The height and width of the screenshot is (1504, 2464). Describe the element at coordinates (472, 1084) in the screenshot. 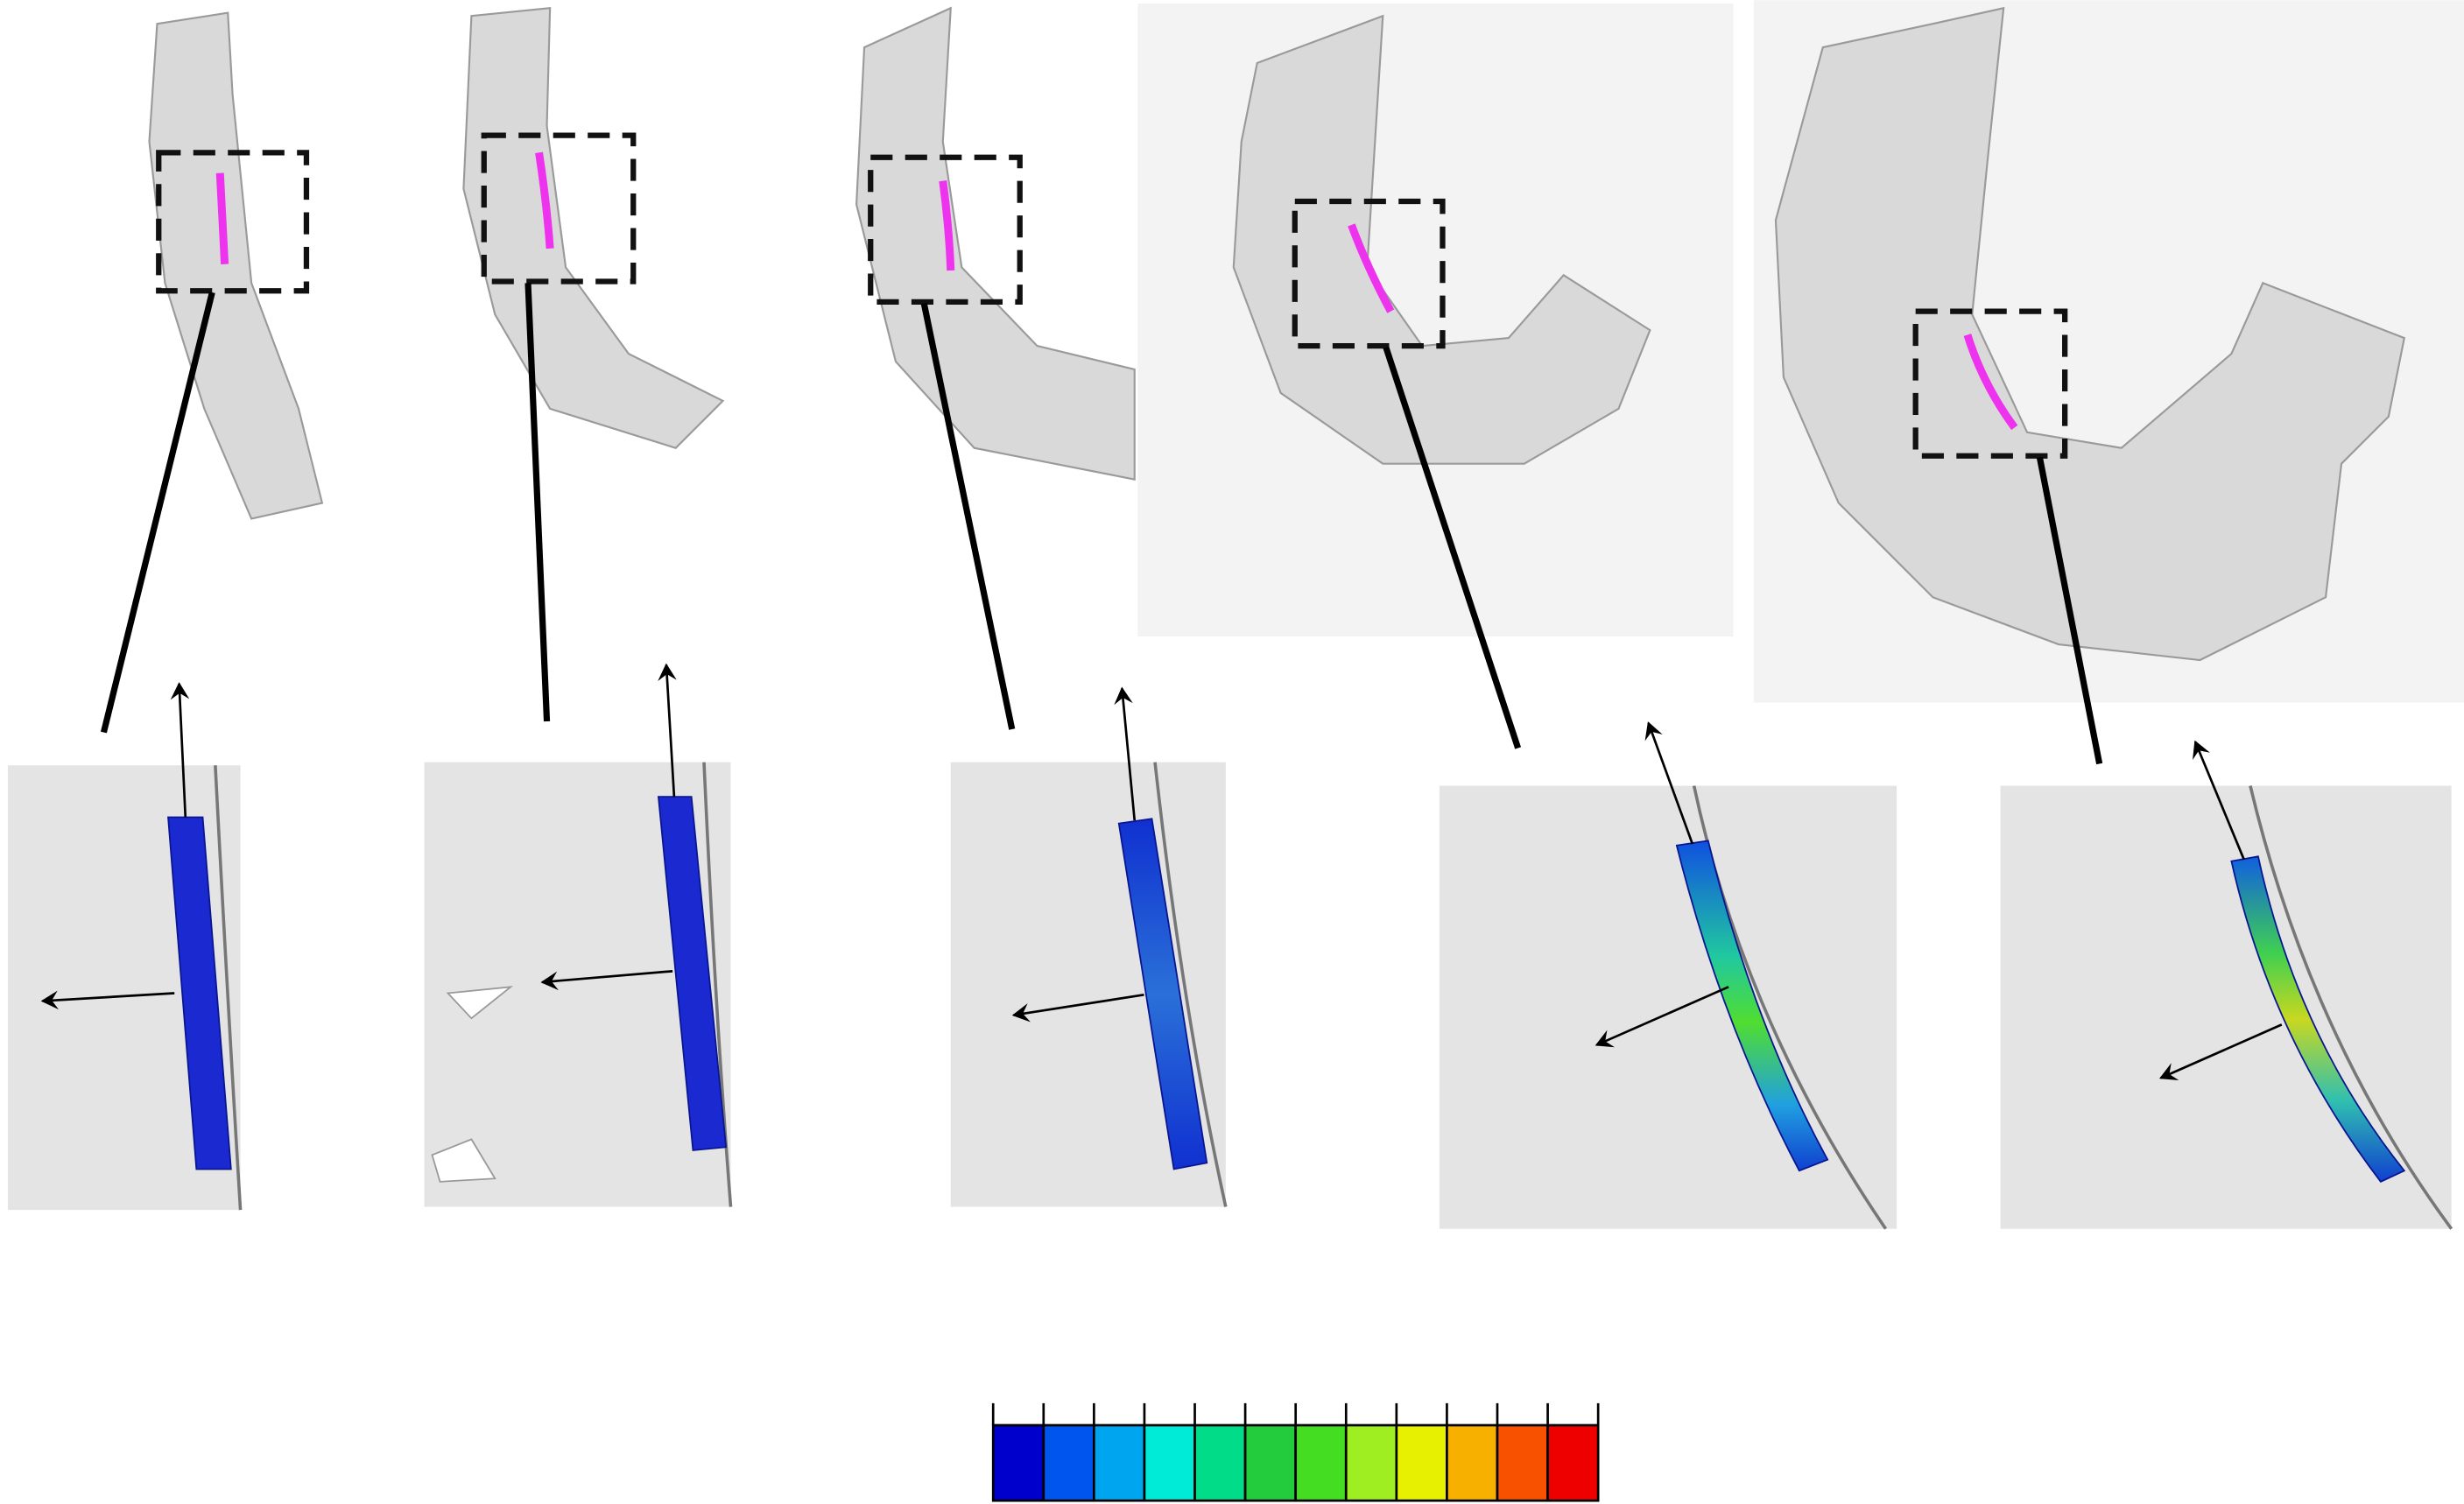

I see `inset-hole` at that location.